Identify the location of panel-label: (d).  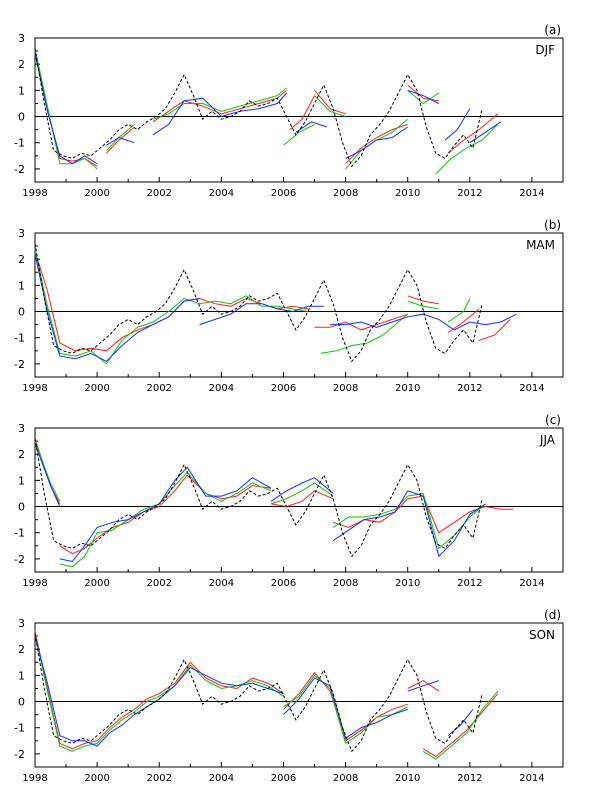
(552, 615).